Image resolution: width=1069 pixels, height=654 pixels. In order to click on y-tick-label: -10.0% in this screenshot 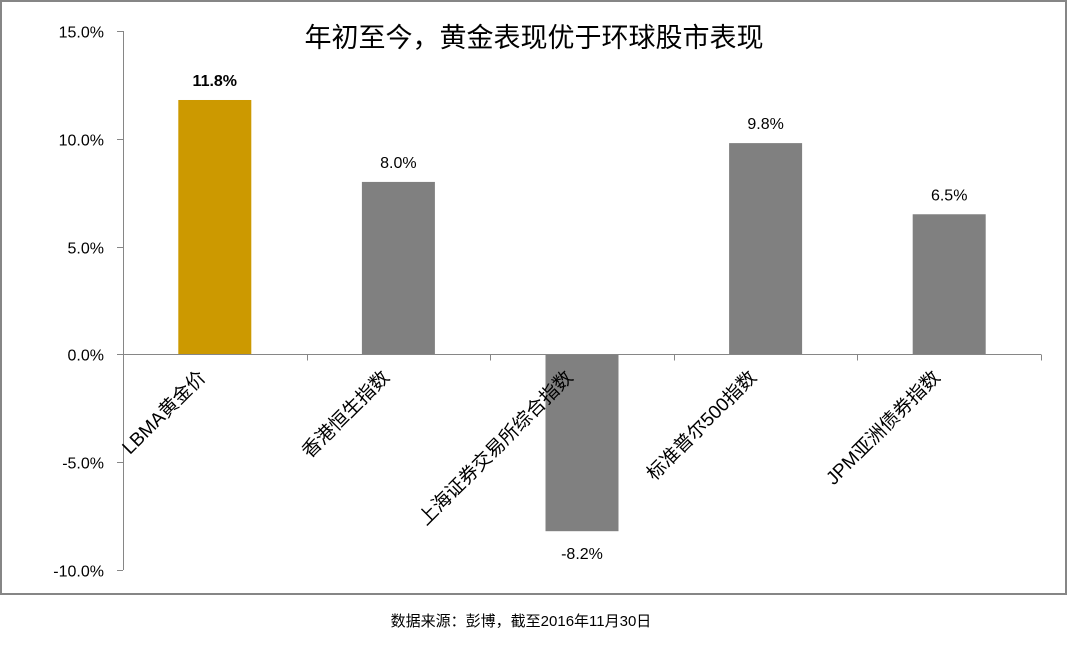, I will do `click(78, 572)`.